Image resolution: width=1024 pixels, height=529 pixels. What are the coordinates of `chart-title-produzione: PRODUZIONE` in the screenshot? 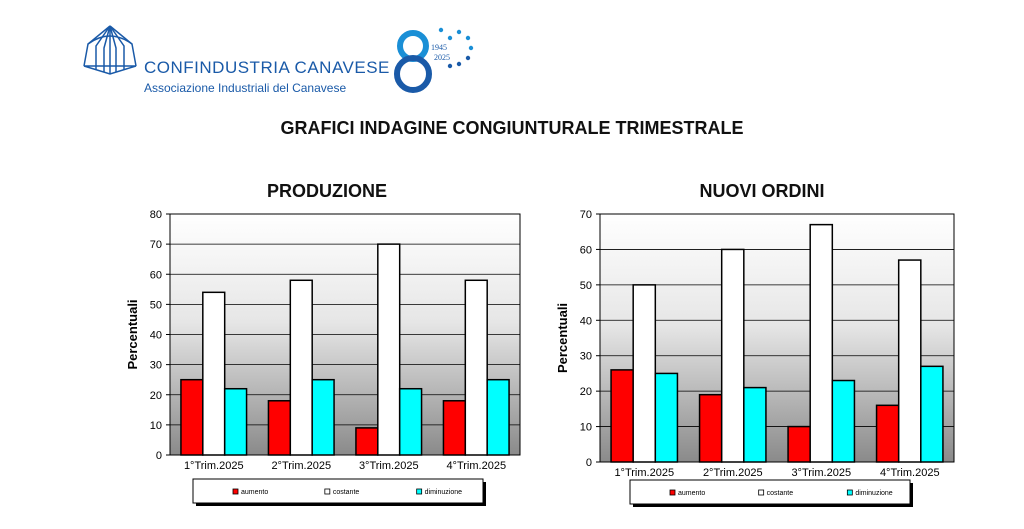 It's located at (326, 191).